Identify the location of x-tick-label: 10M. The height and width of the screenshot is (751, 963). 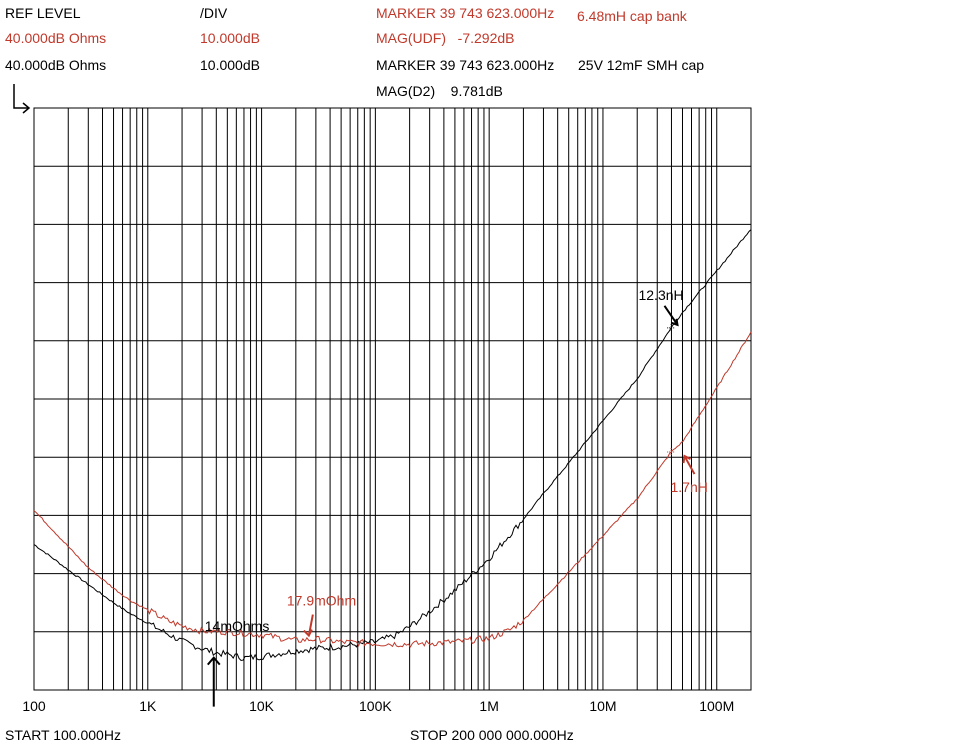
(602, 706).